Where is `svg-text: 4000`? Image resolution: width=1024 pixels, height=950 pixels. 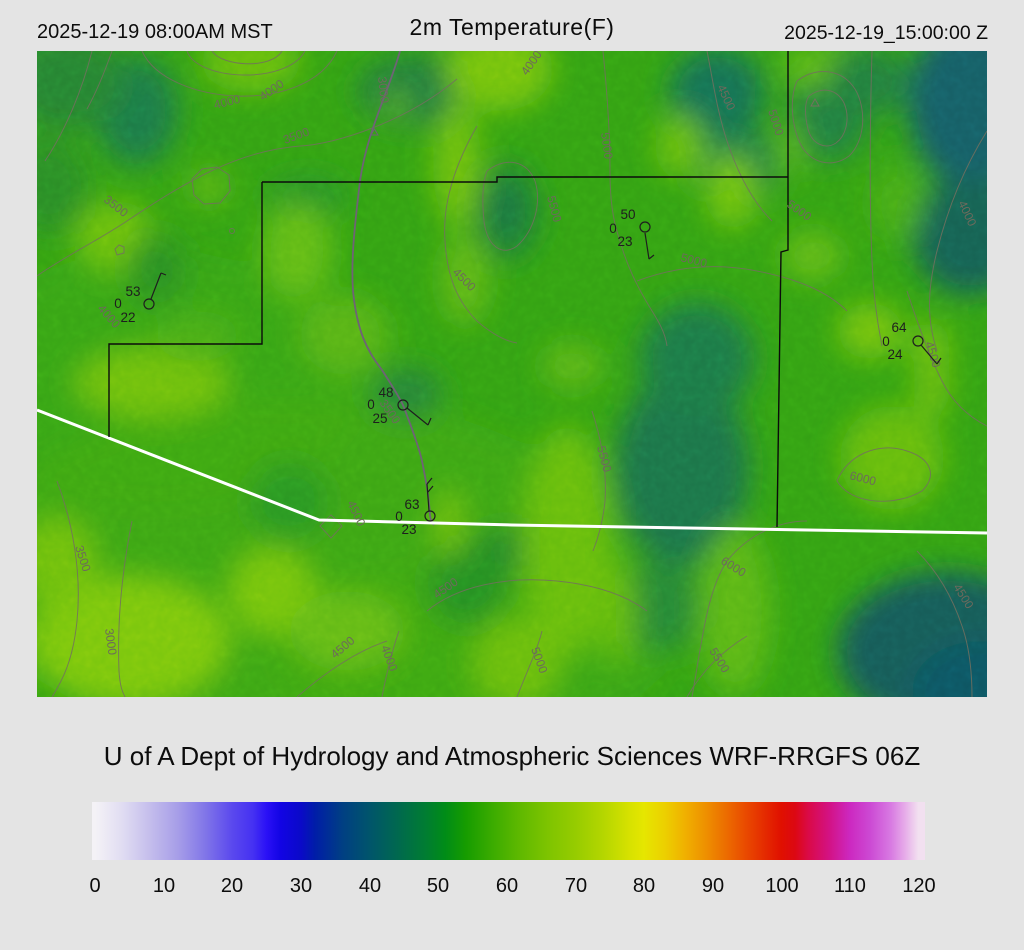
svg-text: 4000 is located at coordinates (227, 102).